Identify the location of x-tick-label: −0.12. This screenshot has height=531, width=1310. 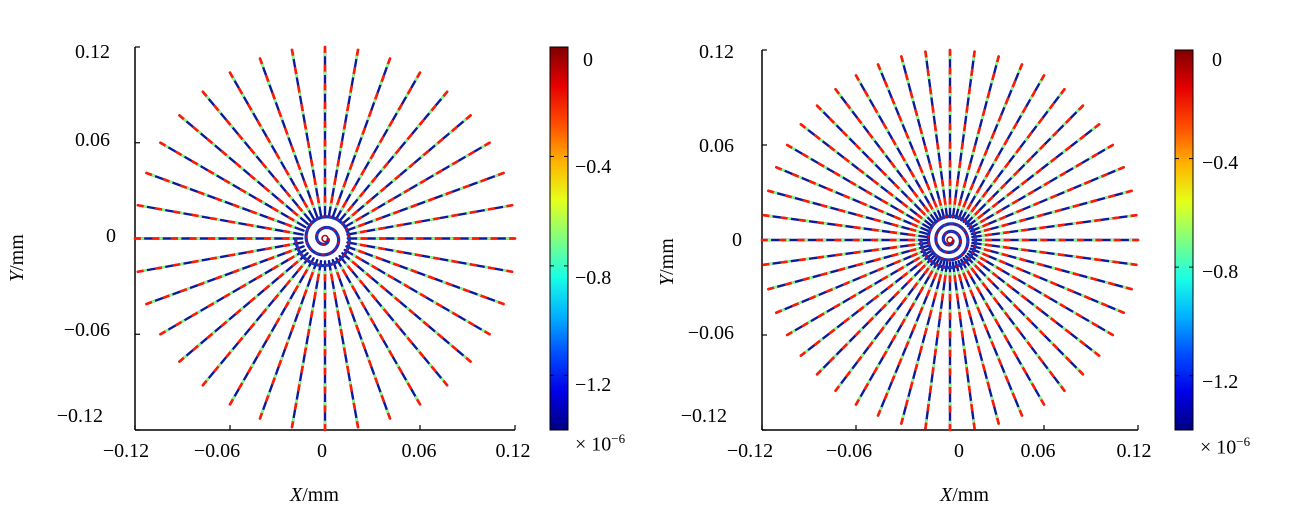
(750, 451).